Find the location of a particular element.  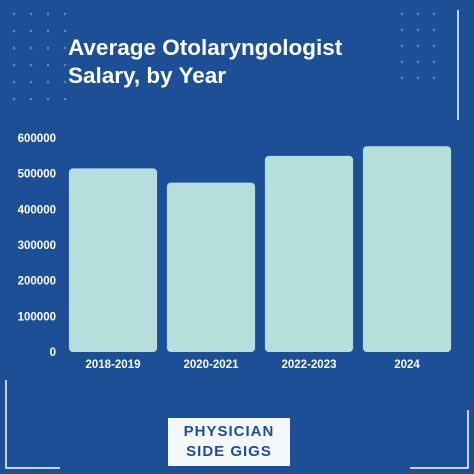

y-tick-label: 600000 is located at coordinates (37, 139).